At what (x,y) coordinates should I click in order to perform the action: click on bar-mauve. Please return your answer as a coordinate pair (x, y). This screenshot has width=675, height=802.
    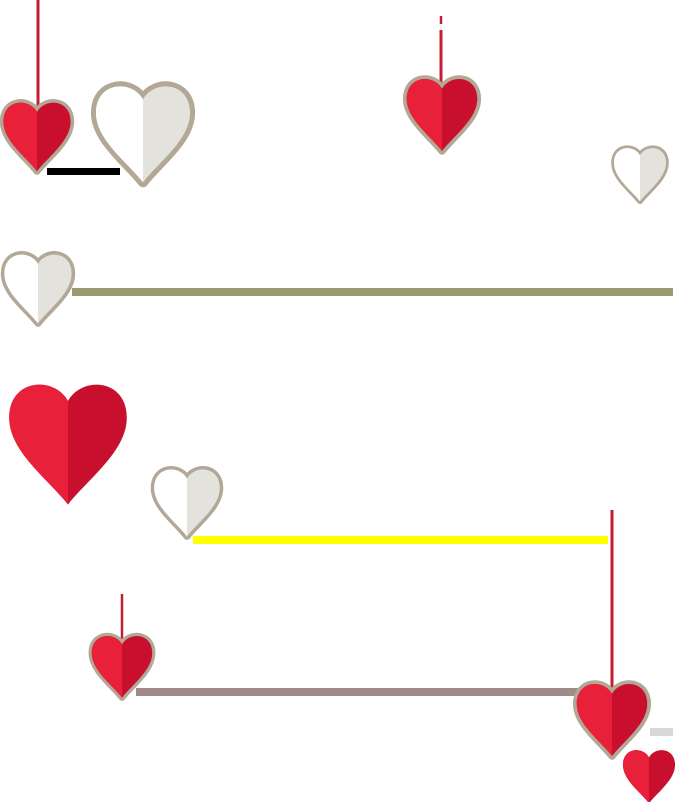
    Looking at the image, I should click on (360, 692).